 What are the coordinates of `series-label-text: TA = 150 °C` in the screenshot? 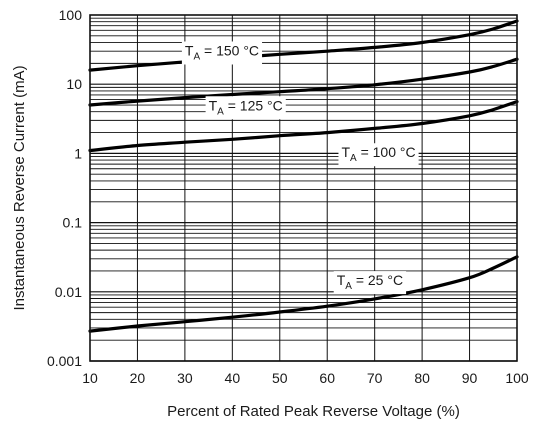 It's located at (222, 52).